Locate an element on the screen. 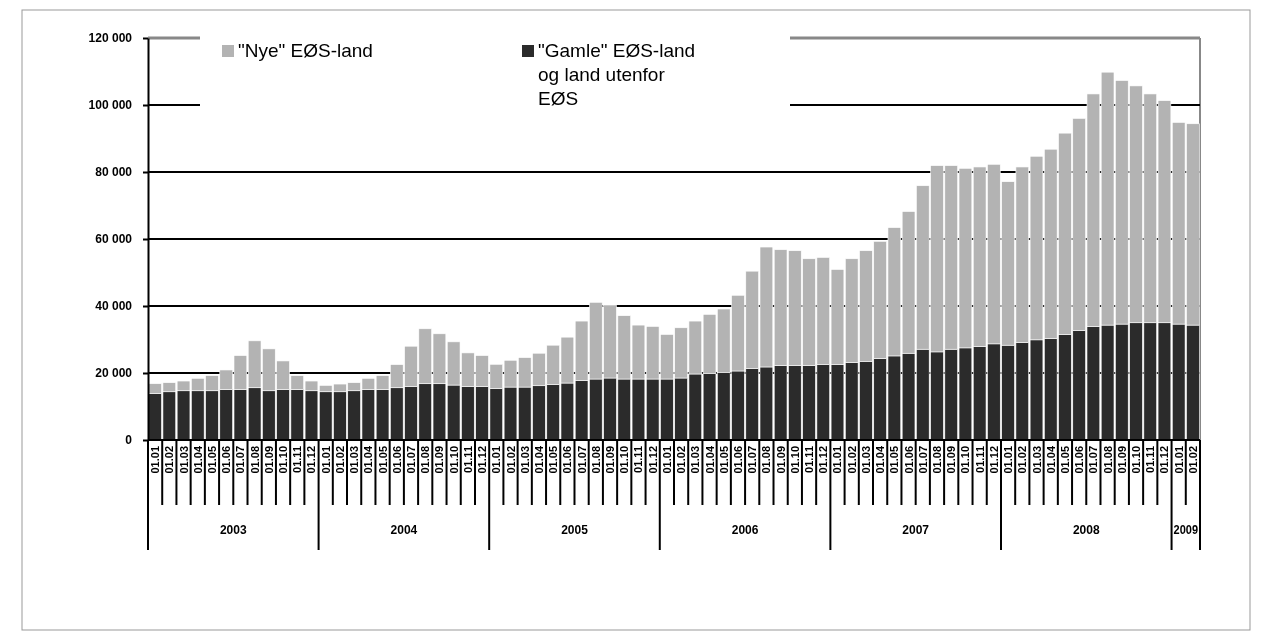  legend-label: "Gamle" EØS-land og land utenfor EØS is located at coordinates (617, 74).